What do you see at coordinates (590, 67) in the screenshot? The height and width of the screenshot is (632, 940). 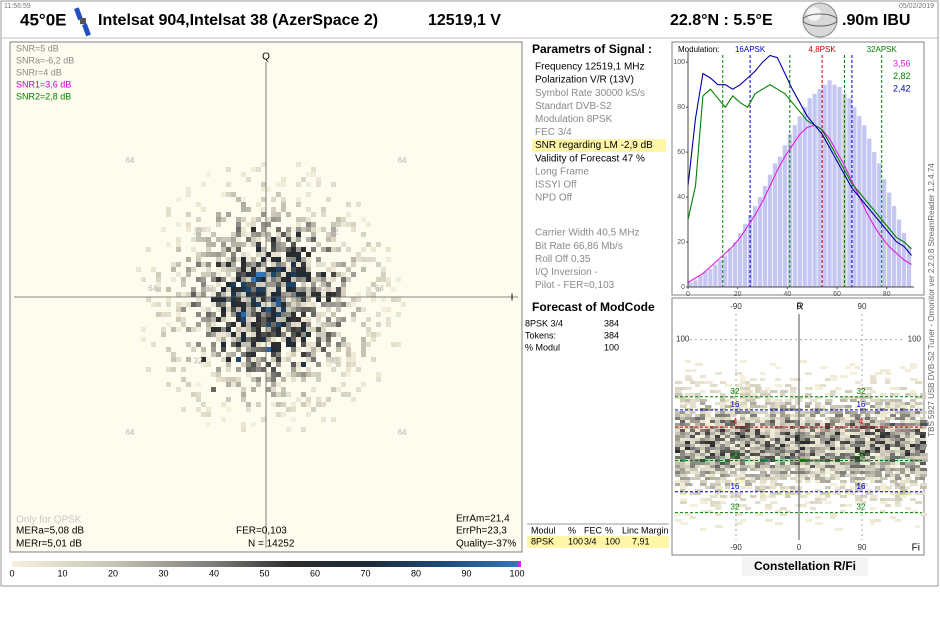 I see `parameter: Frequency 12519,1 MHz` at bounding box center [590, 67].